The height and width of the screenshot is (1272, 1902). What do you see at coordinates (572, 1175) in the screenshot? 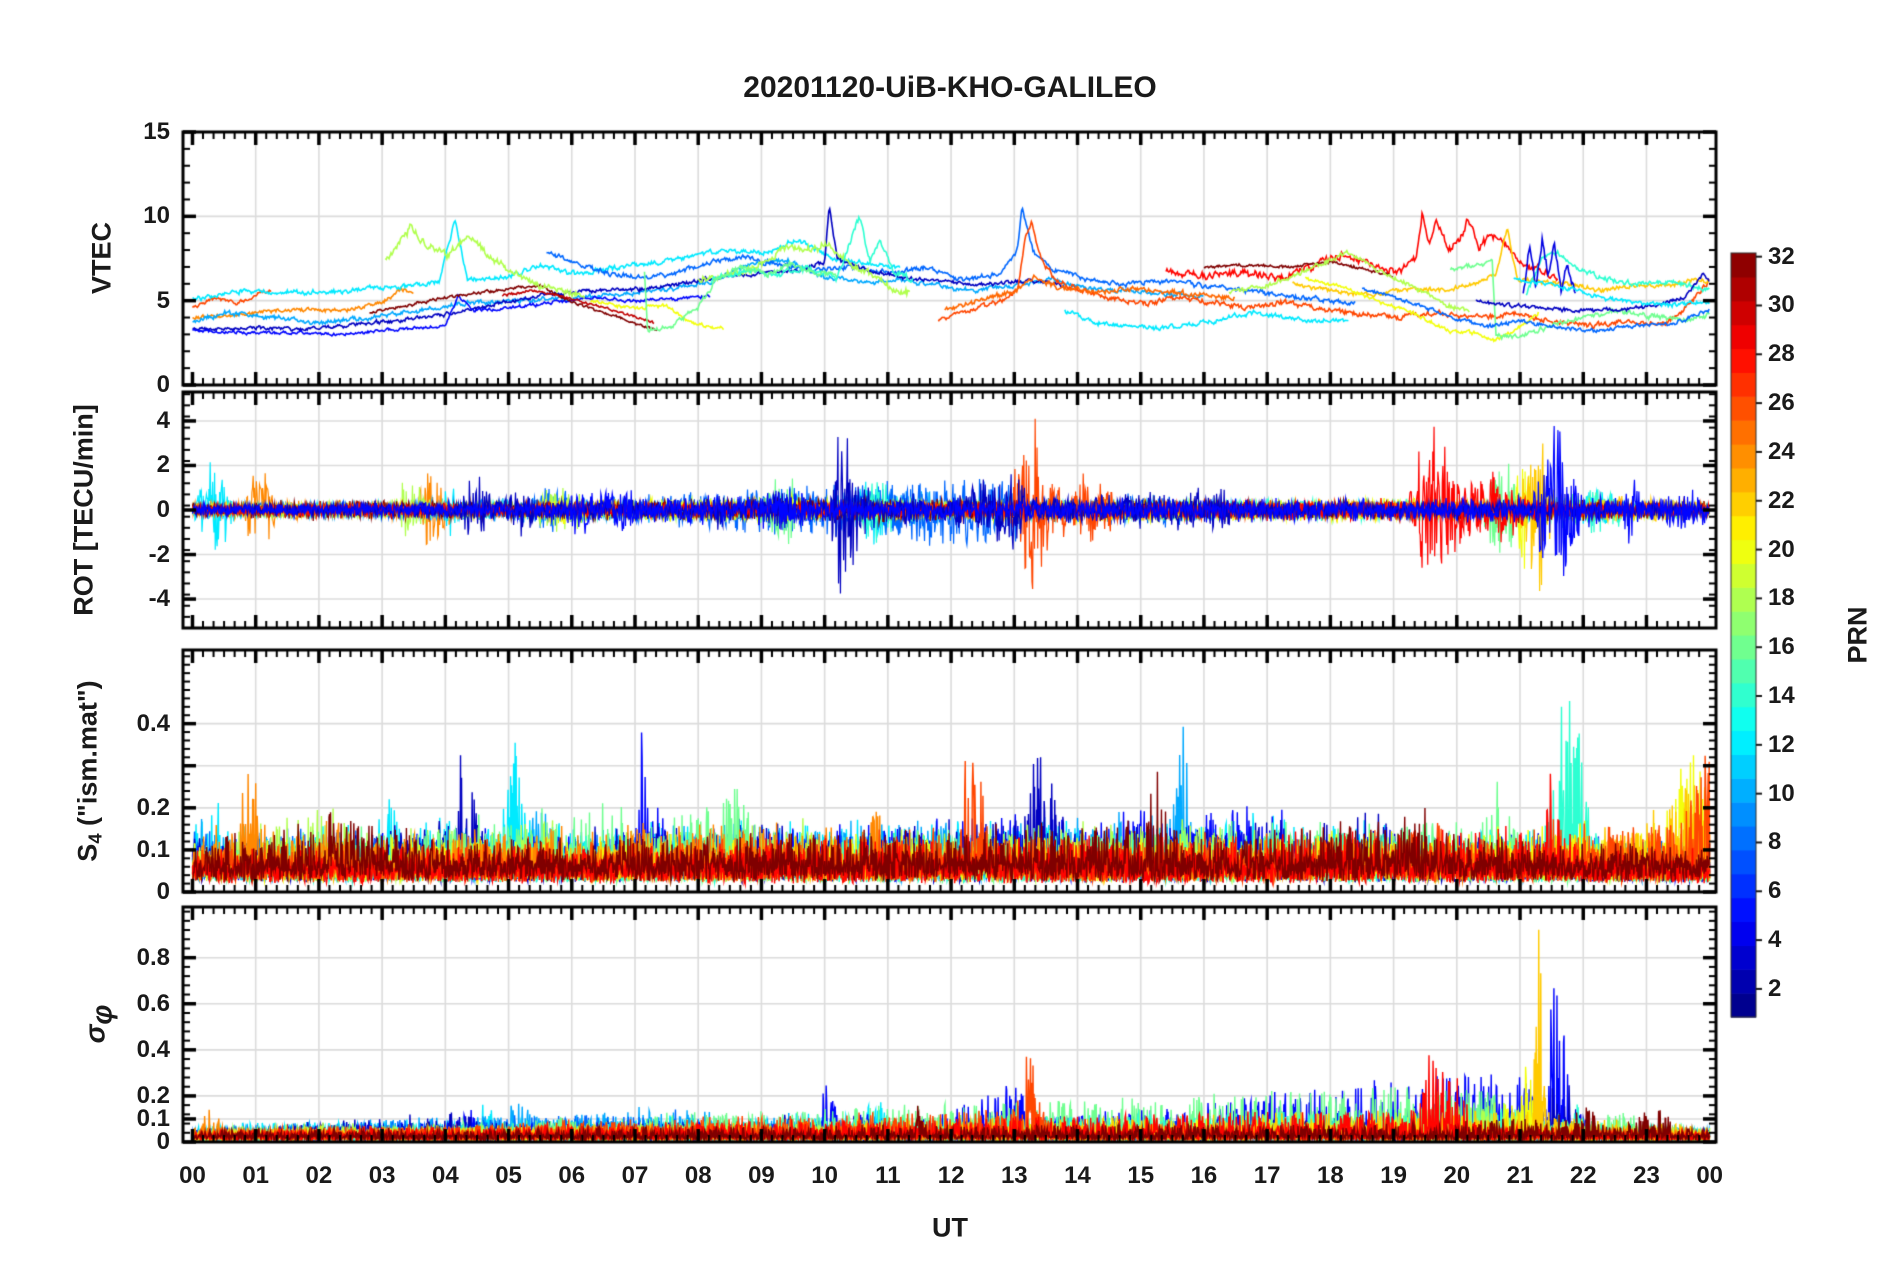
I see `x-tick-label: 06` at bounding box center [572, 1175].